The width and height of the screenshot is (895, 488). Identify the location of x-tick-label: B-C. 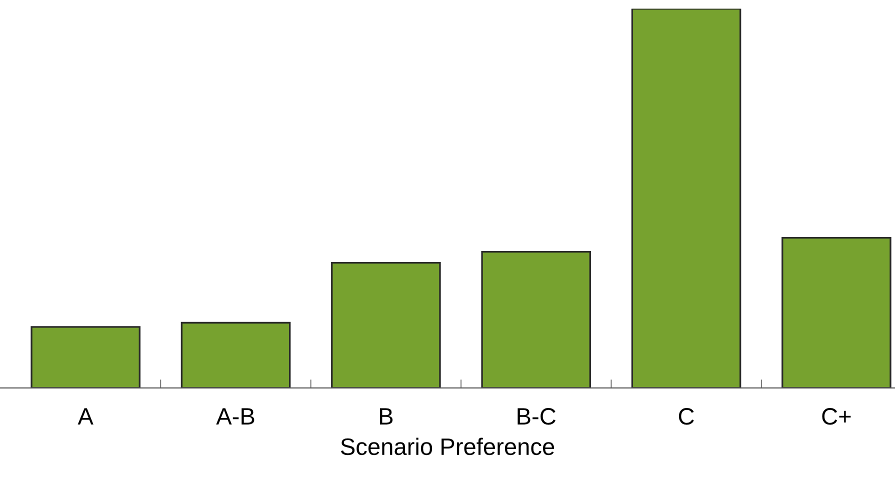
(537, 416).